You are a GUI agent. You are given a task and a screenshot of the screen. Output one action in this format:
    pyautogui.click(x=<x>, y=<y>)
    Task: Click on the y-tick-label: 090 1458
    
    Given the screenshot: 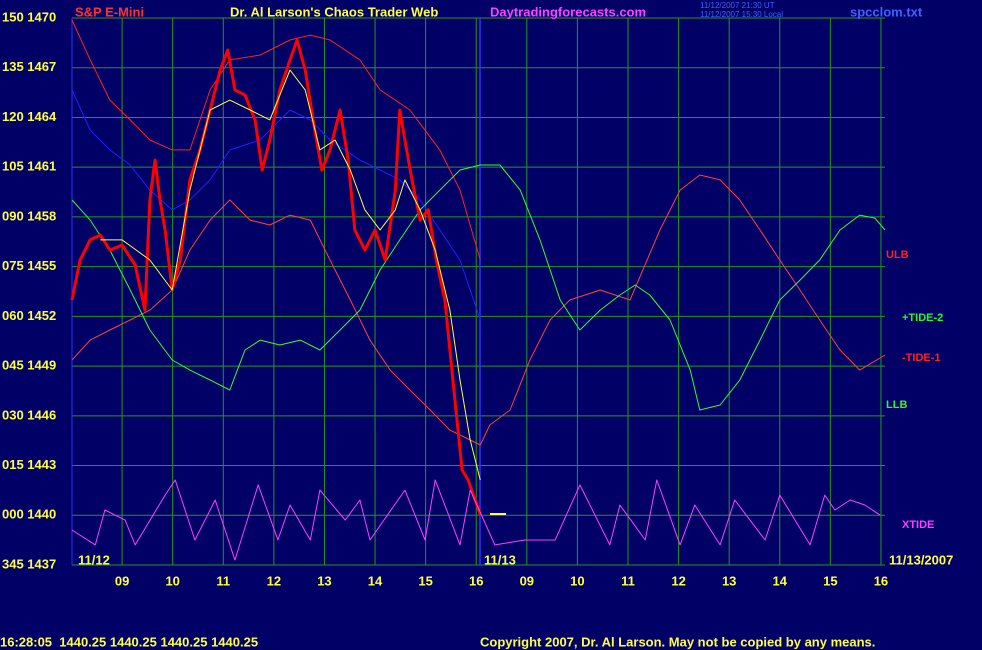 What is the action you would take?
    pyautogui.click(x=29, y=215)
    